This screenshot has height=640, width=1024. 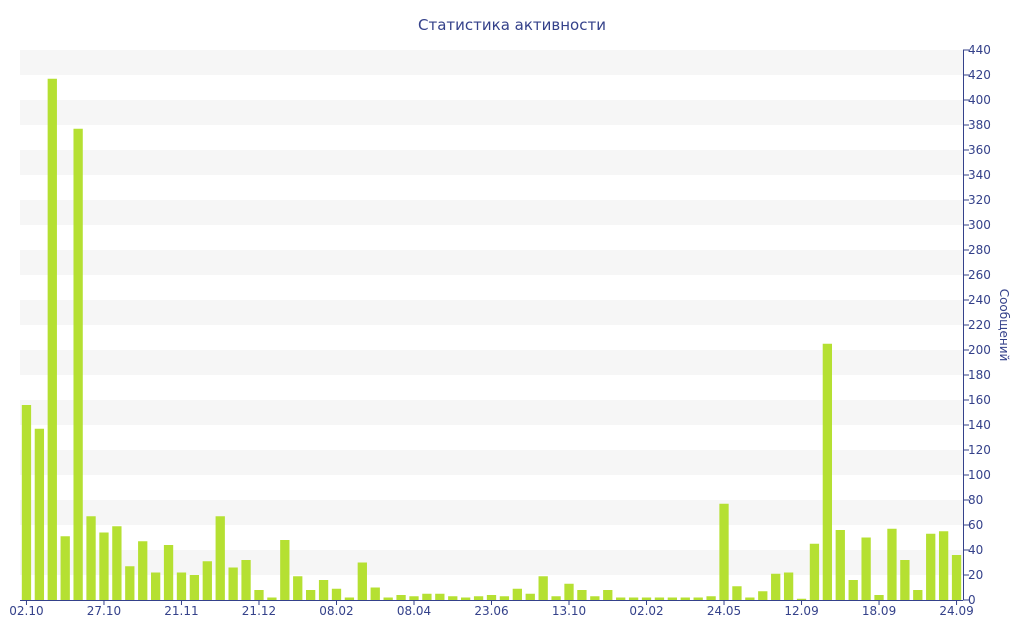 I want to click on x-tick-label: 21.12, so click(x=259, y=611).